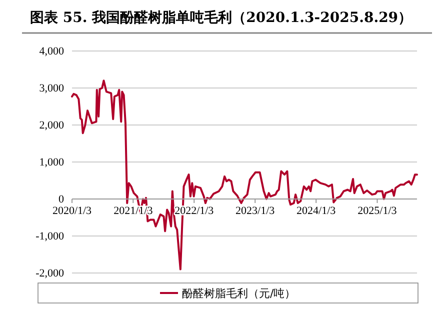 This screenshot has height=334, width=442. I want to click on y-tick-label: 4,000, so click(51, 52).